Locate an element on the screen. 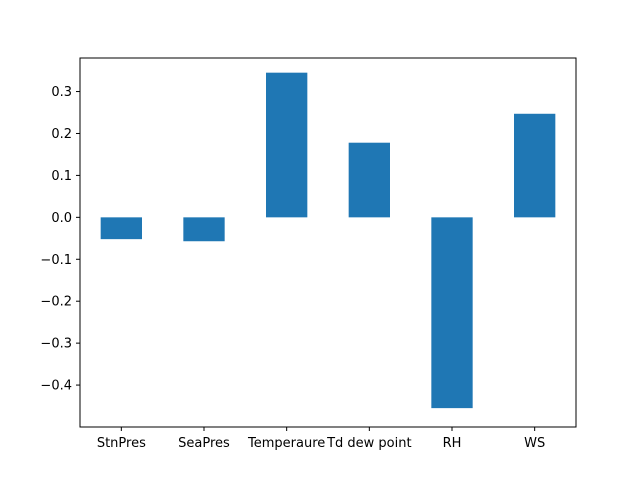 The height and width of the screenshot is (480, 640). bar-stnpres is located at coordinates (121, 228).